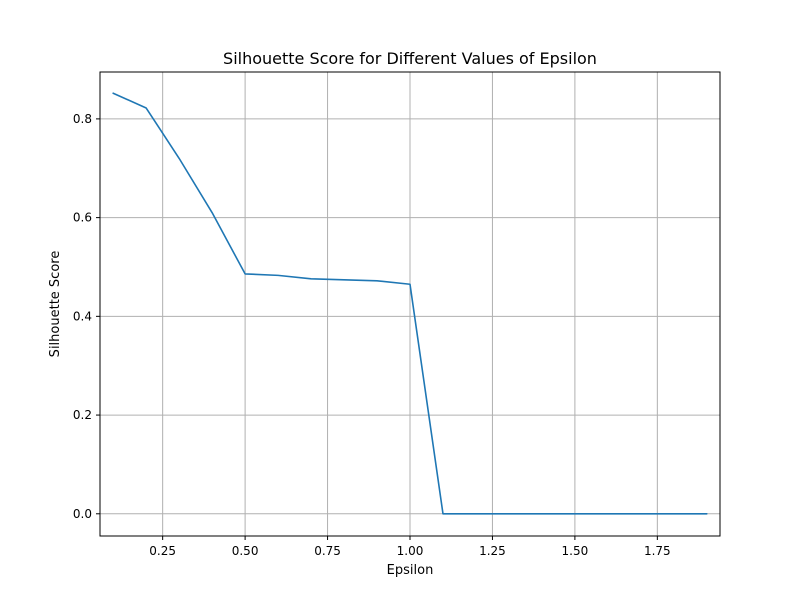 This screenshot has height=600, width=800. What do you see at coordinates (82, 316) in the screenshot?
I see `y-tick-label: 0.4` at bounding box center [82, 316].